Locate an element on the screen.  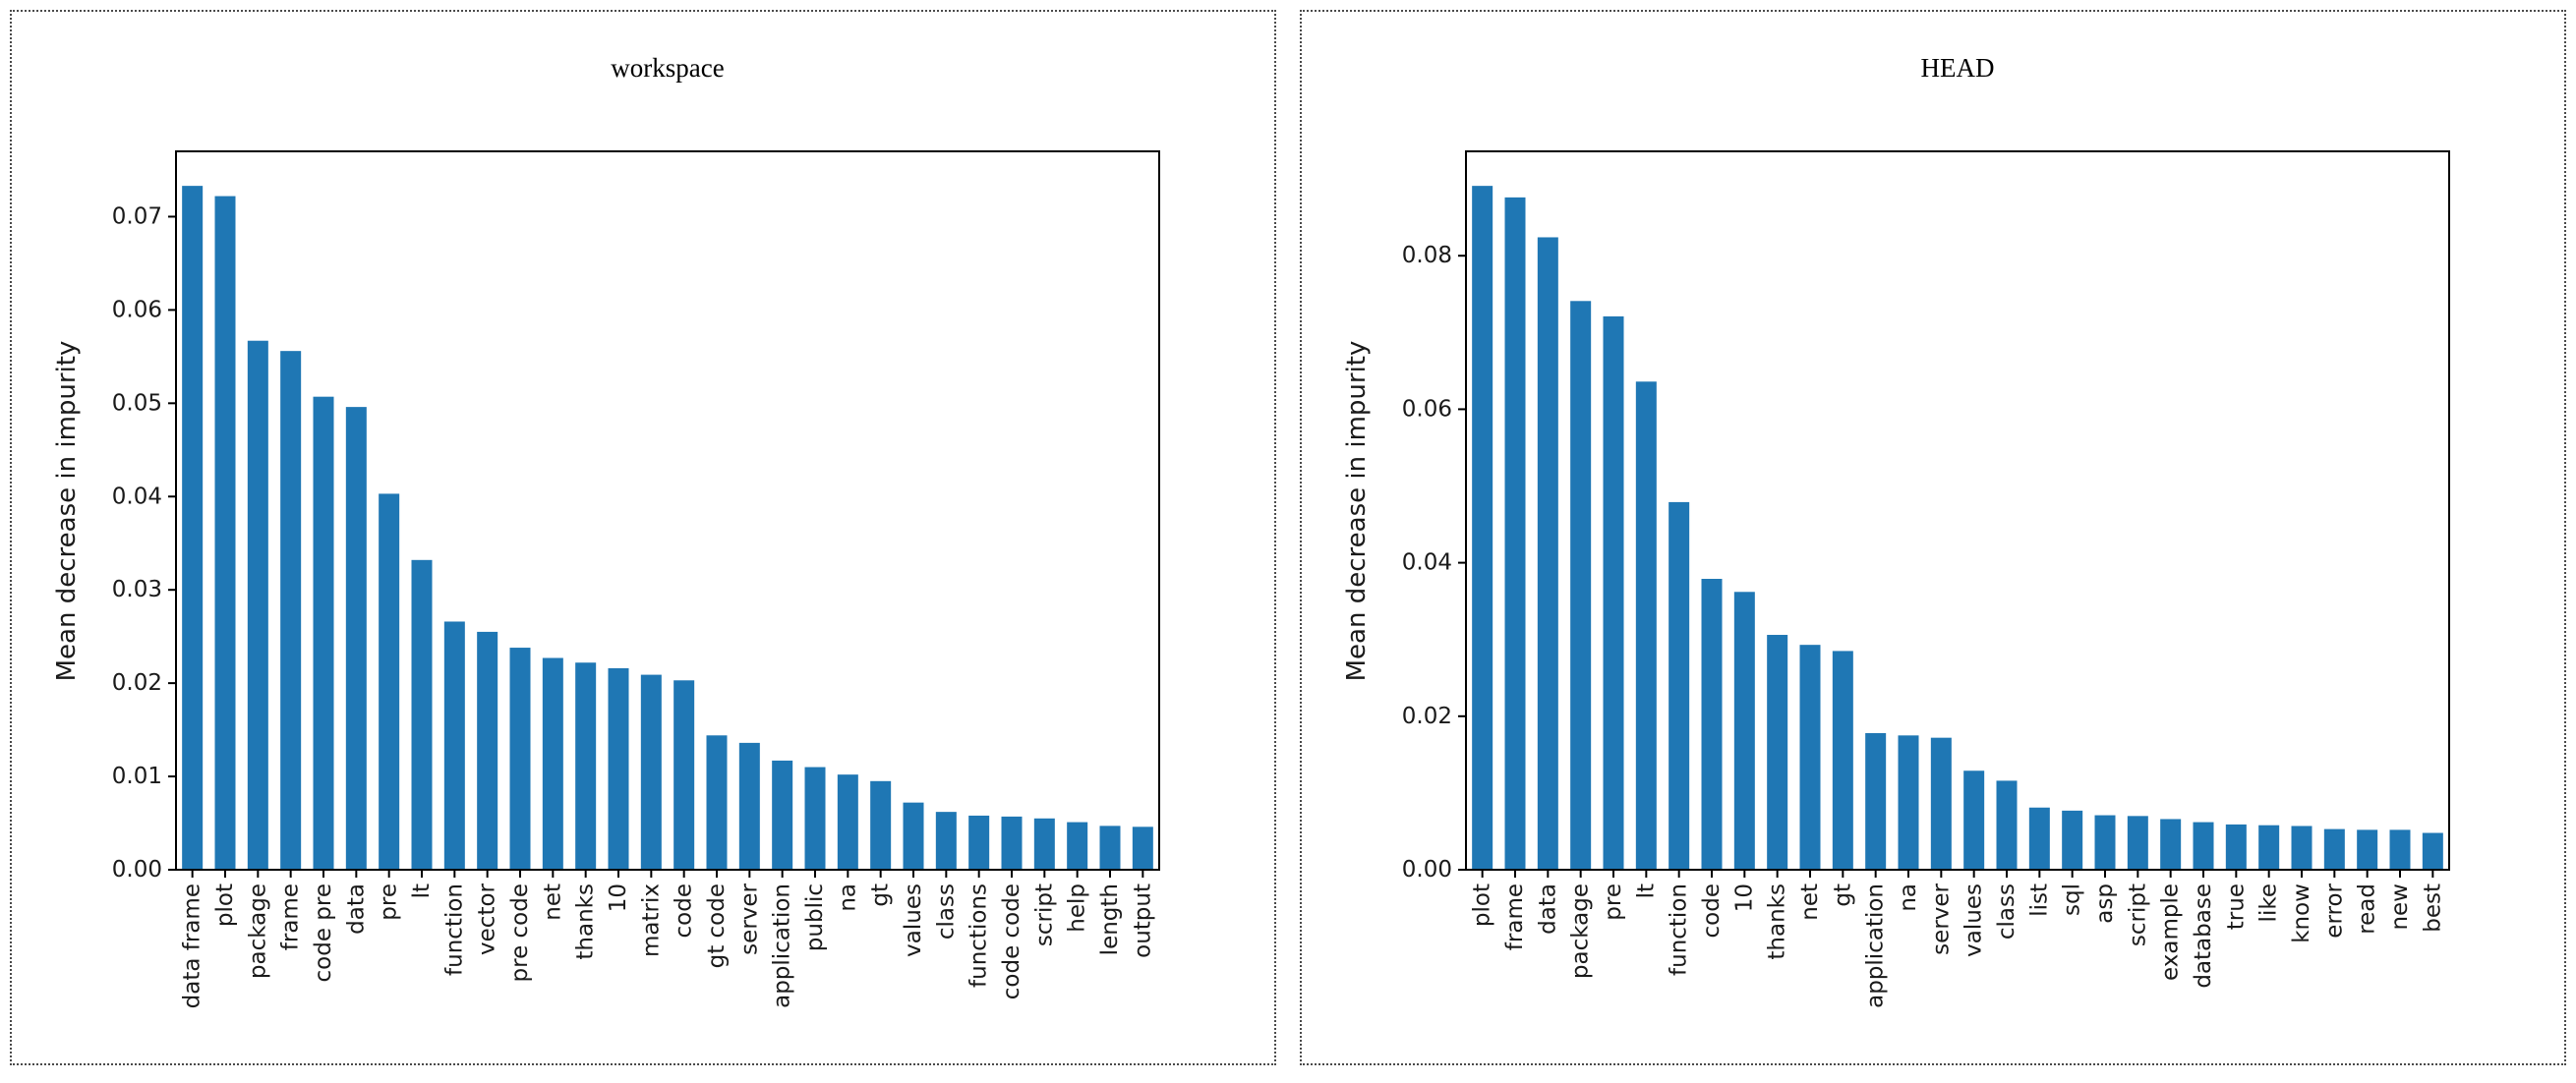
x-tick-label: code code is located at coordinates (1012, 941).